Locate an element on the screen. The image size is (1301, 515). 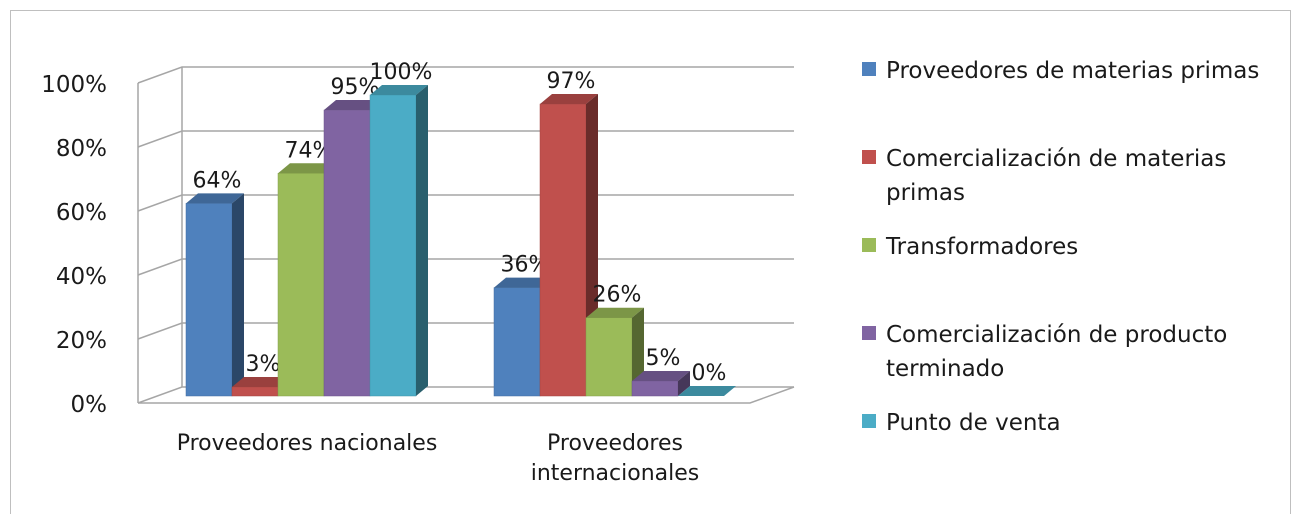
legend-label: Comercialización de producto is located at coordinates (1056, 335).